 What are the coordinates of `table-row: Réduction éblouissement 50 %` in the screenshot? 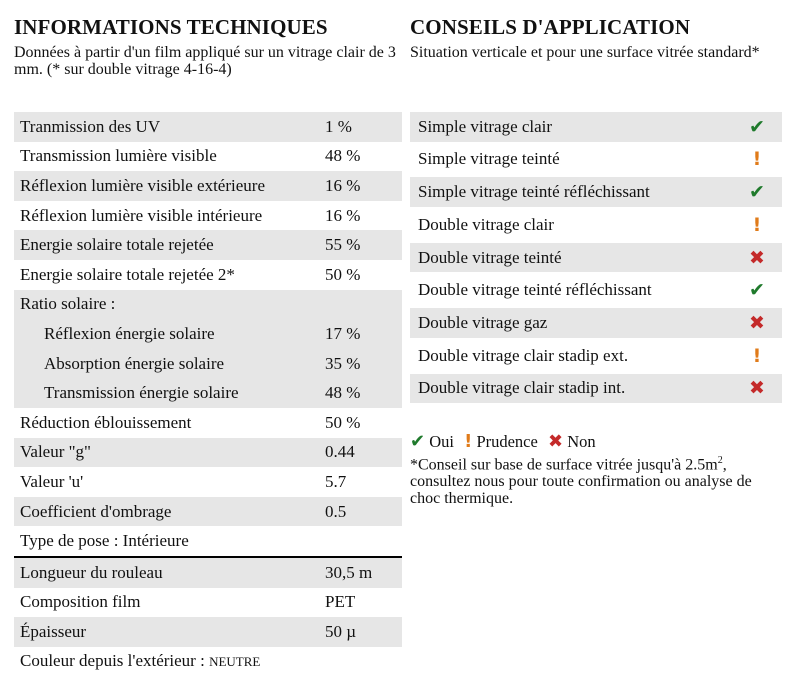 It's located at (208, 423).